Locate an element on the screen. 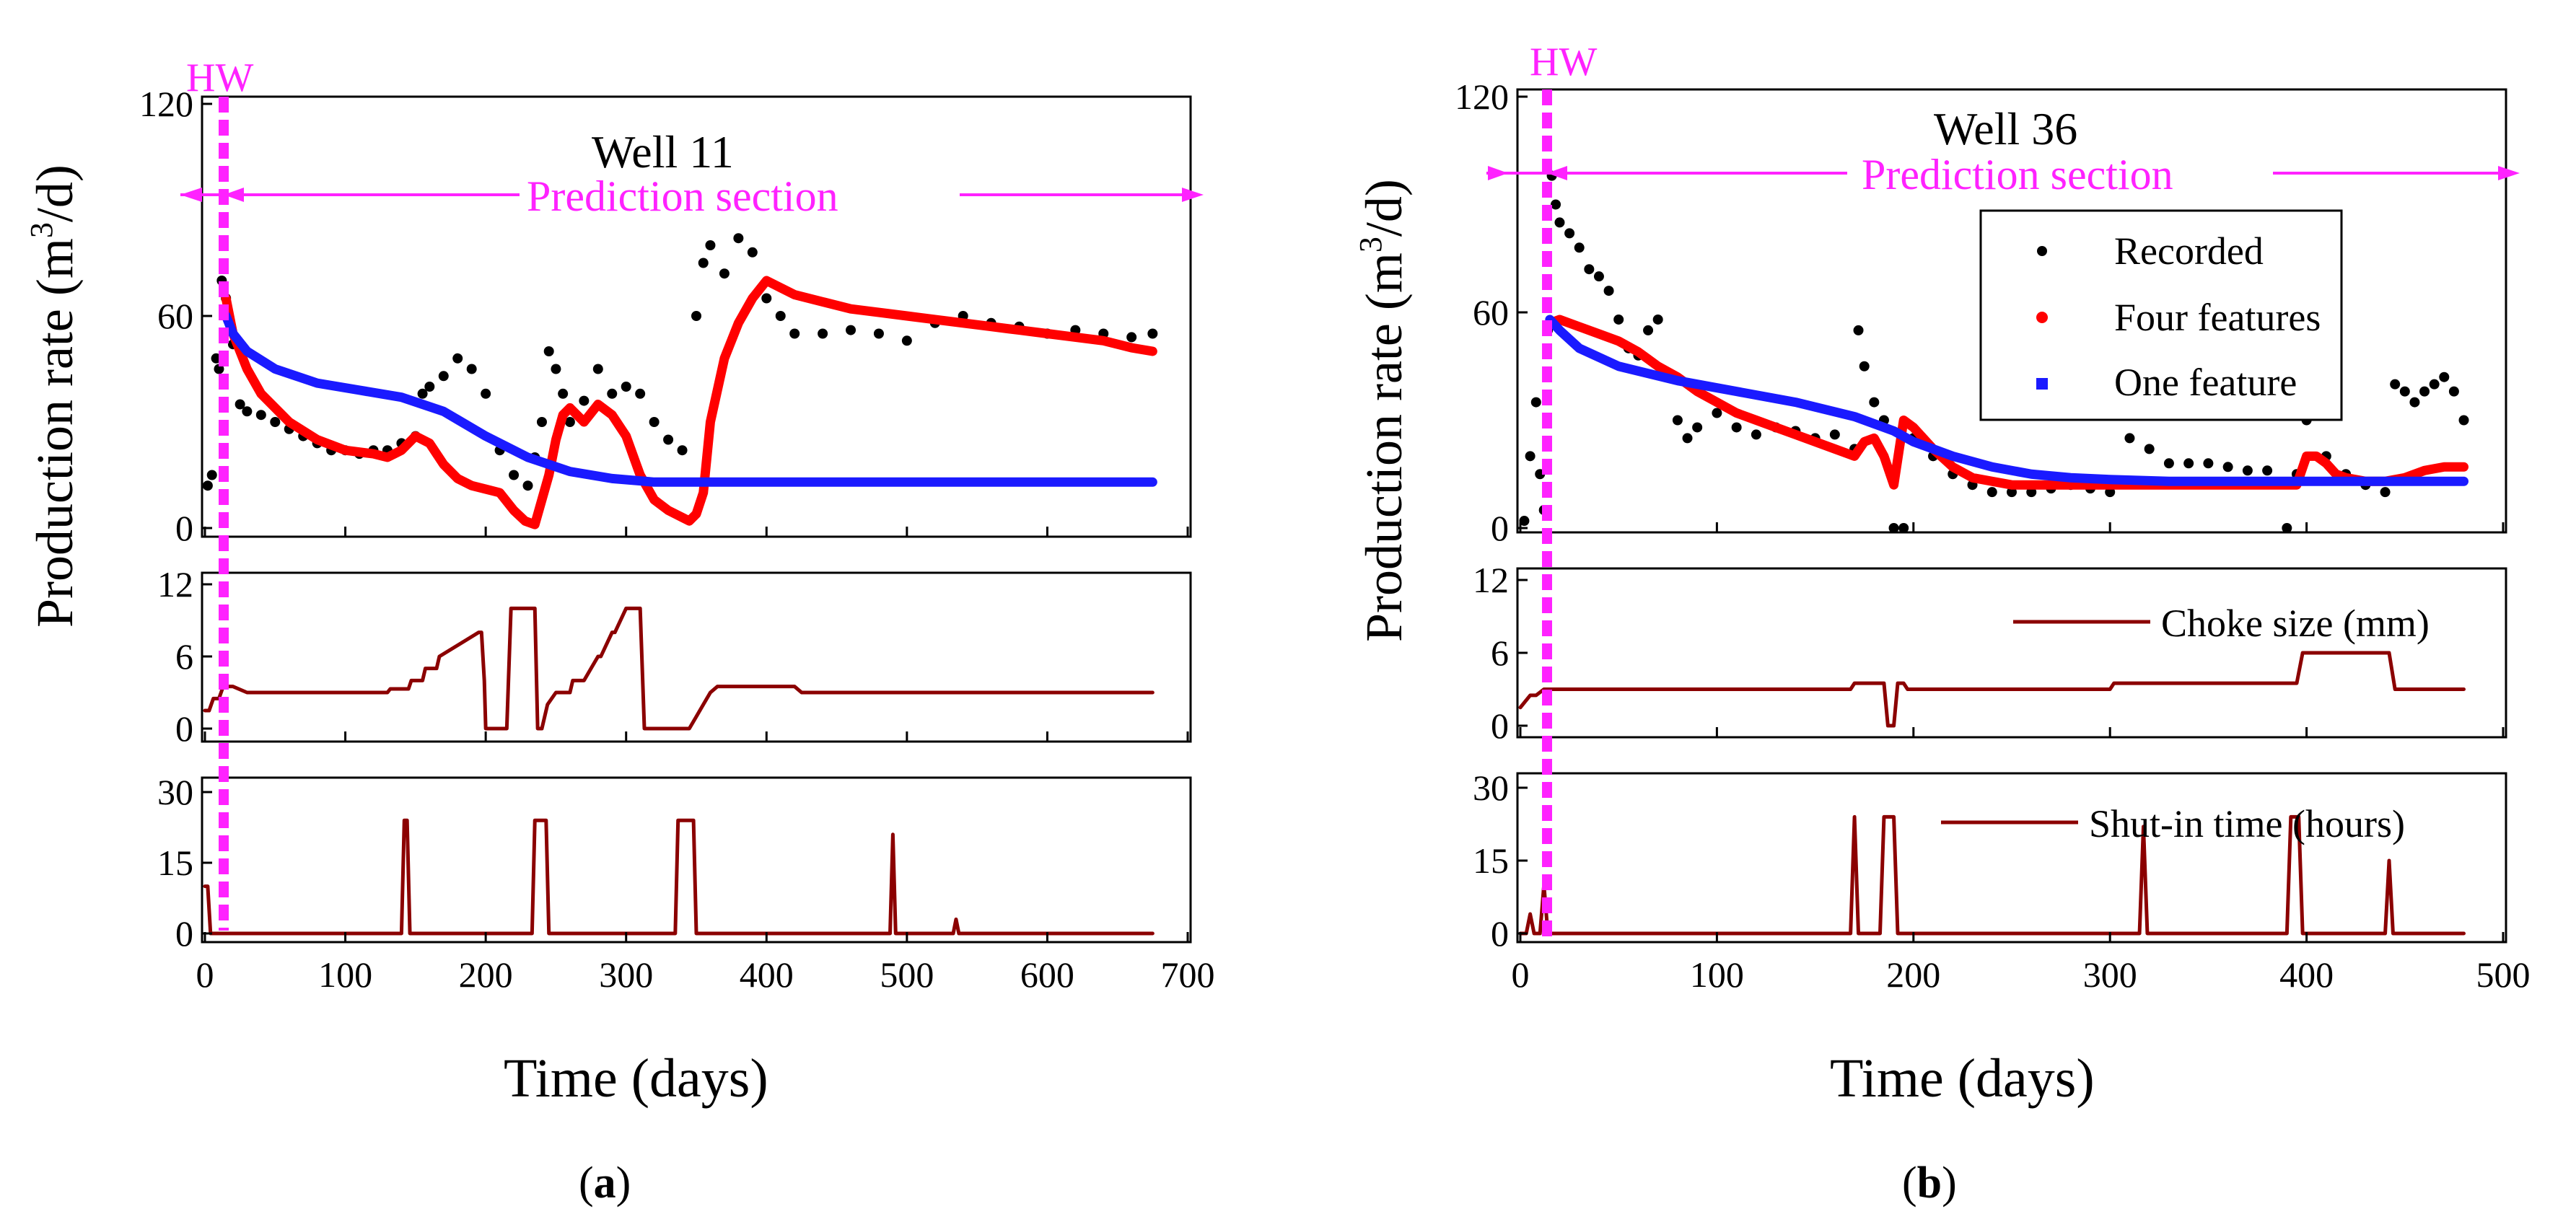 This screenshot has width=2576, height=1222. panel-a-section-label: Prediction section is located at coordinates (682, 196).